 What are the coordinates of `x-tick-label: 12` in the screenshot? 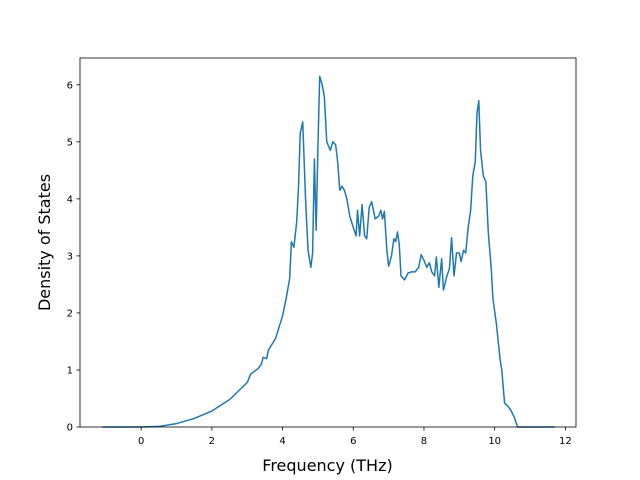 It's located at (565, 441).